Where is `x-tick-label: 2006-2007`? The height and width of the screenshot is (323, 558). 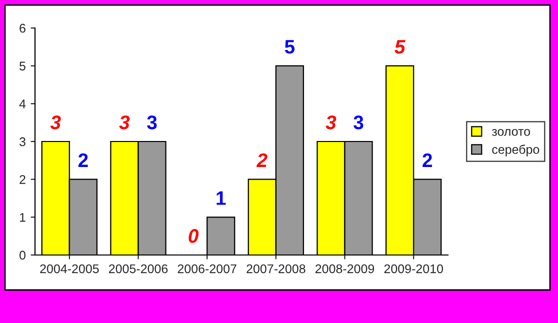 x-tick-label: 2006-2007 is located at coordinates (207, 269).